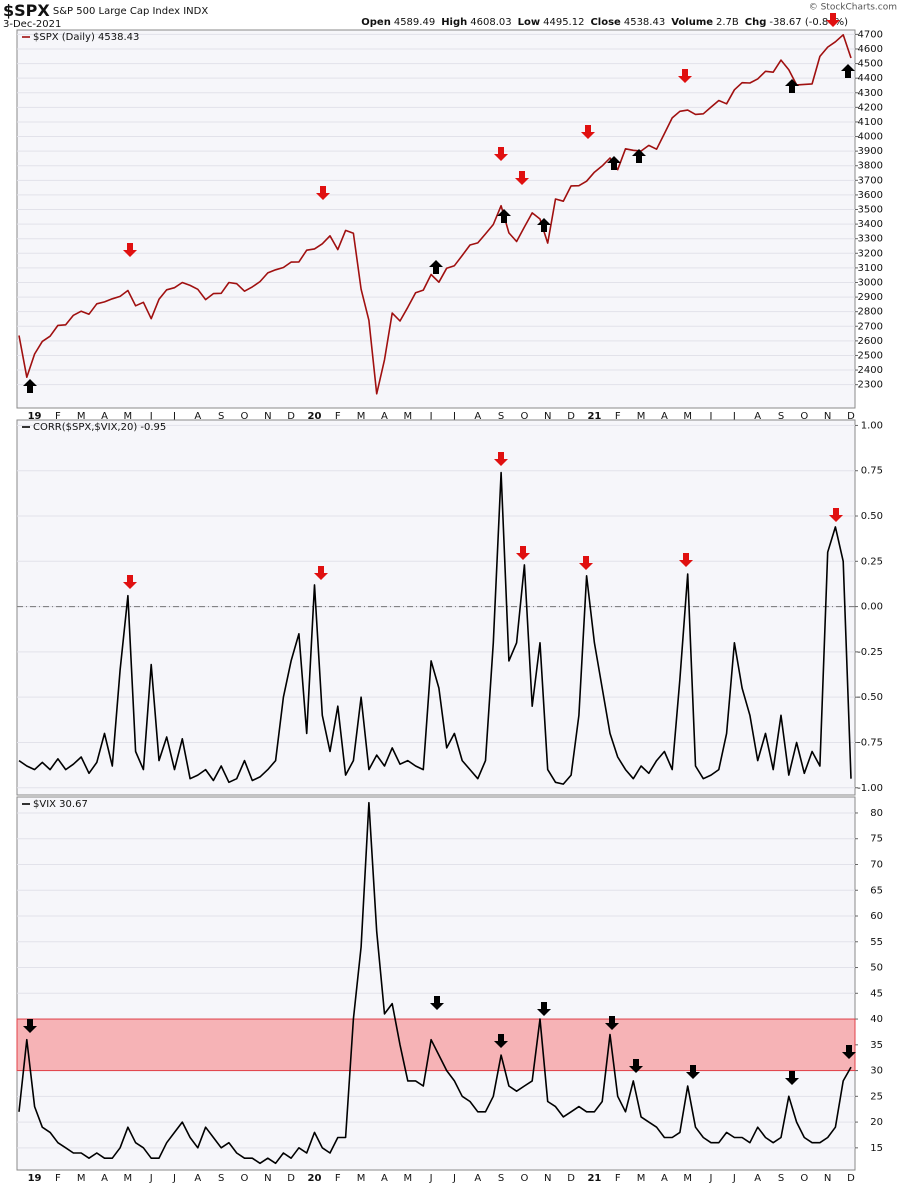 Image resolution: width=900 pixels, height=1188 pixels. Describe the element at coordinates (870, 341) in the screenshot. I see `y-tick-label: 2600` at that location.